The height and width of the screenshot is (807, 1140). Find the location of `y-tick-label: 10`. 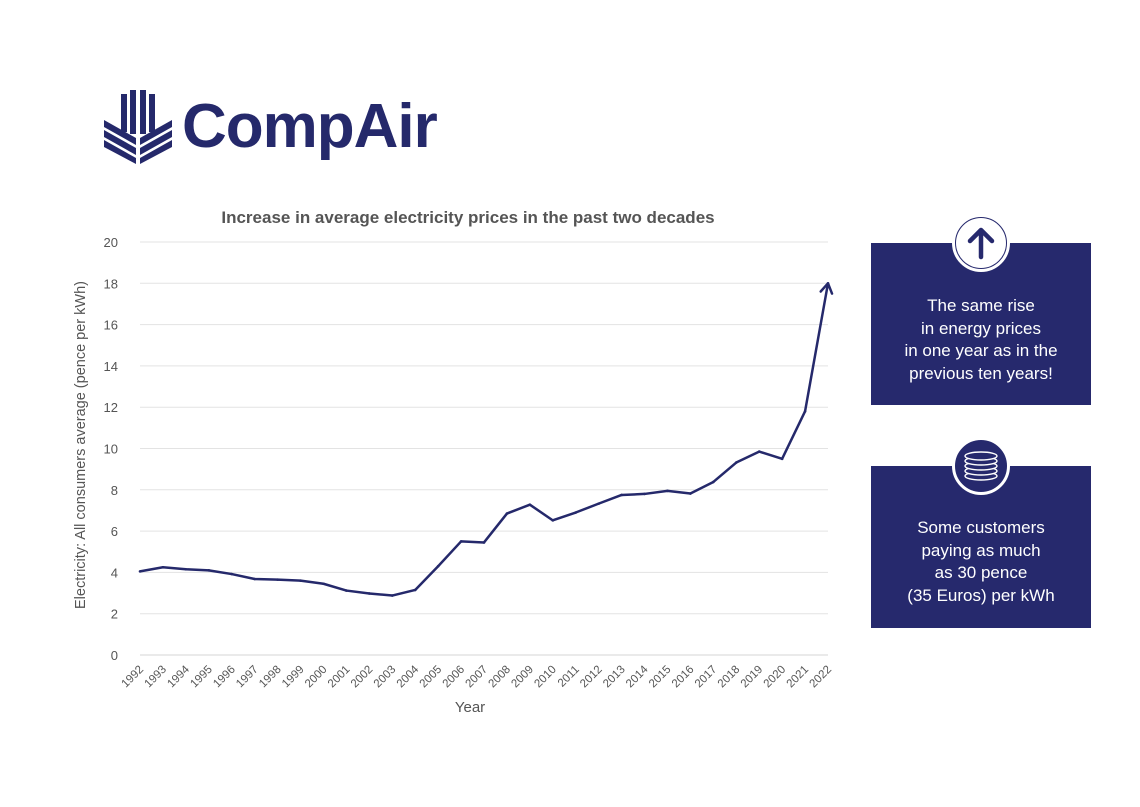

y-tick-label: 10 is located at coordinates (111, 449).